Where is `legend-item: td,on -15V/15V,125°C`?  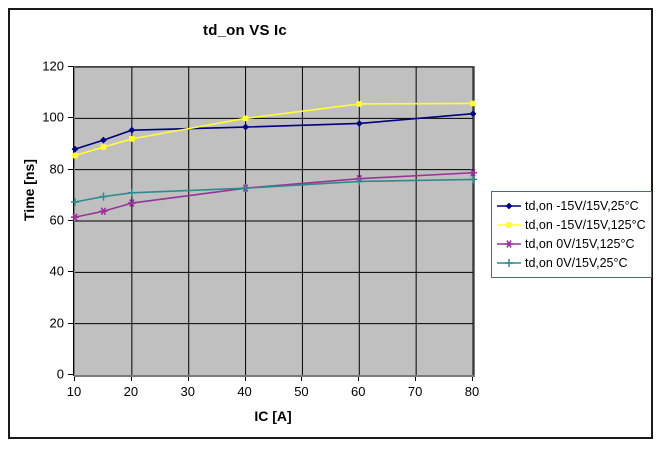 legend-item: td,on -15V/15V,125°C is located at coordinates (571, 224).